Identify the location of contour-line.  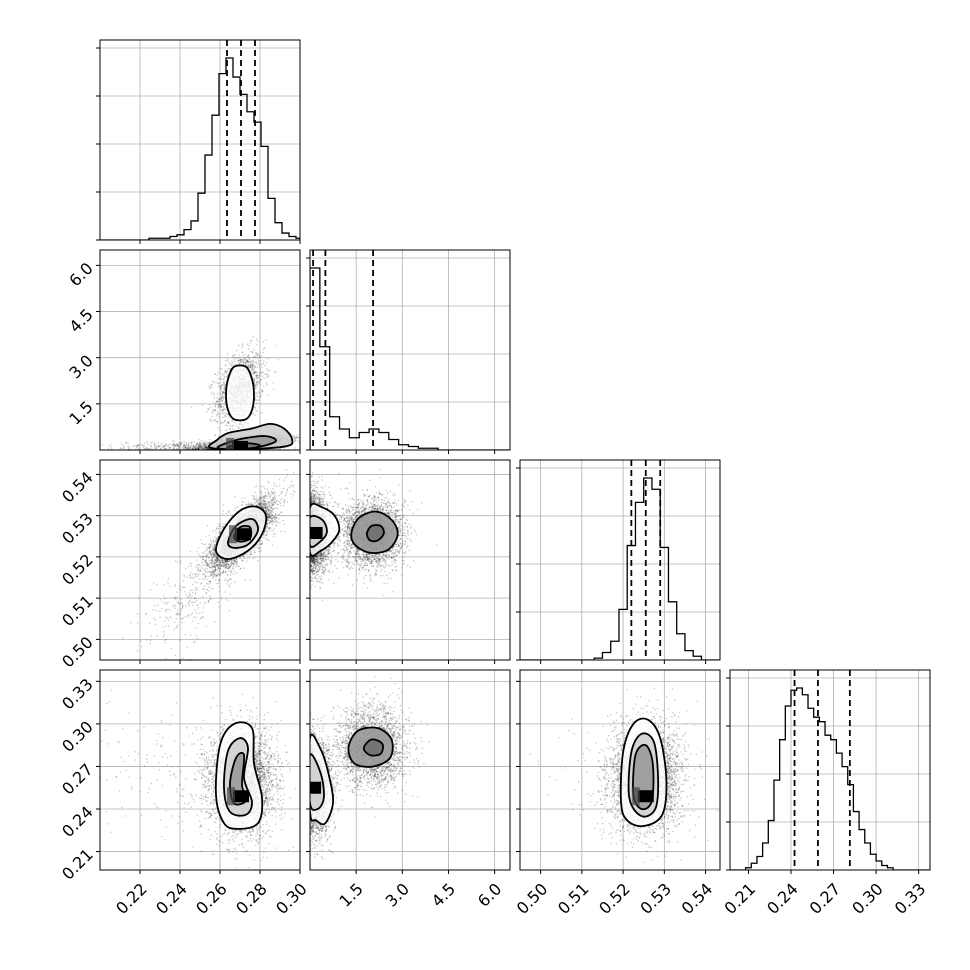
(250, 436).